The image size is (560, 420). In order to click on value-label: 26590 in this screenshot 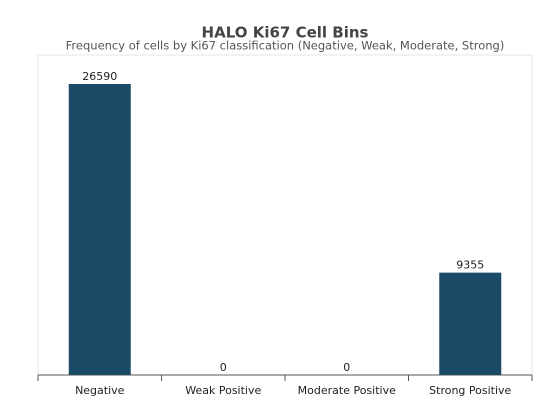, I will do `click(99, 76)`.